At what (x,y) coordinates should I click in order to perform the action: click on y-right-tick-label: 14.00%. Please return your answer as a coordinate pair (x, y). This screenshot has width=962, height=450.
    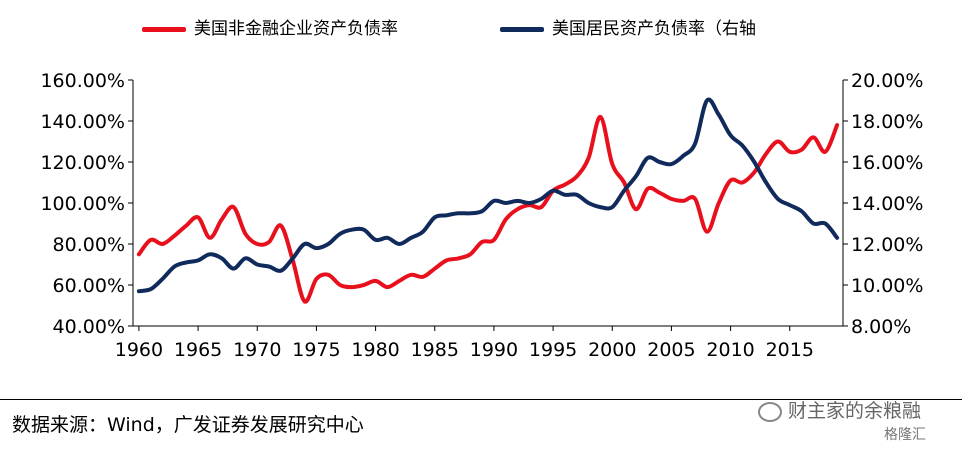
    Looking at the image, I should click on (887, 204).